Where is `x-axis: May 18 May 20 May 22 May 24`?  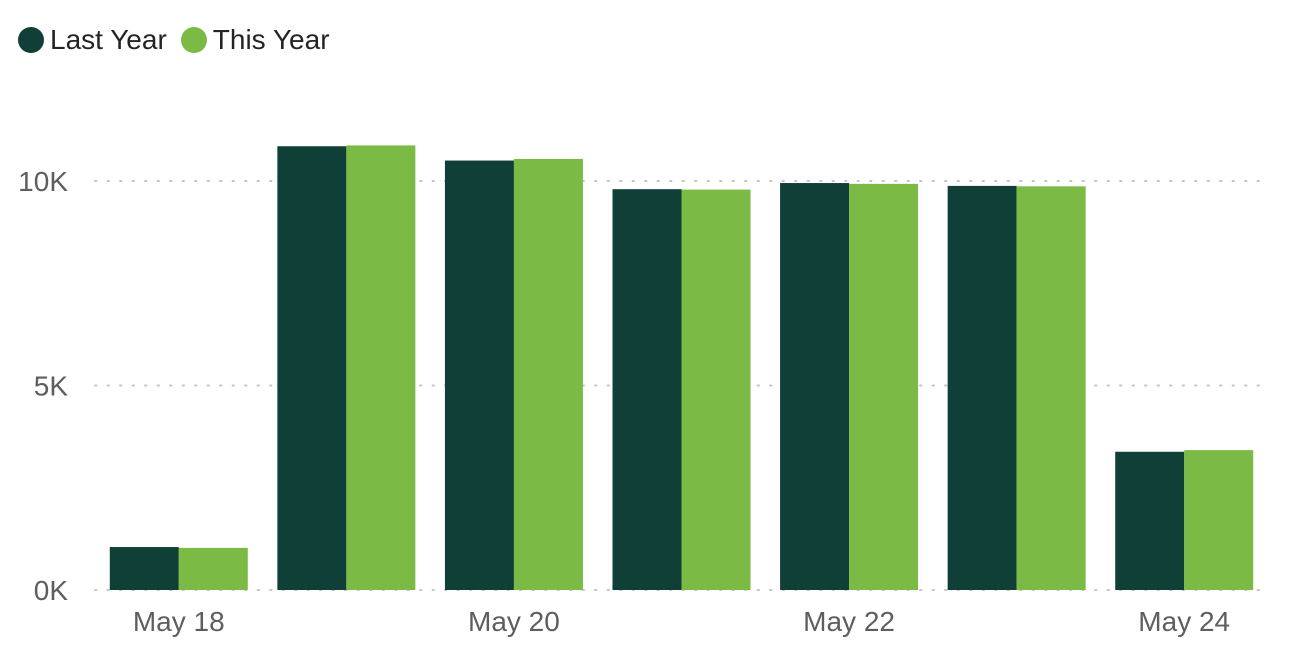 x-axis: May 18 May 20 May 22 May 24 is located at coordinates (681, 621).